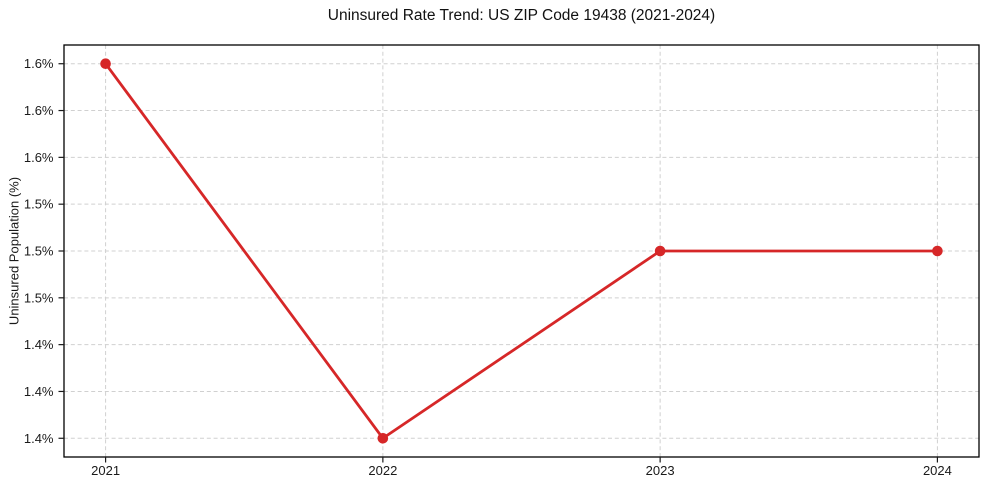  I want to click on x-tick-label: 2023, so click(660, 470).